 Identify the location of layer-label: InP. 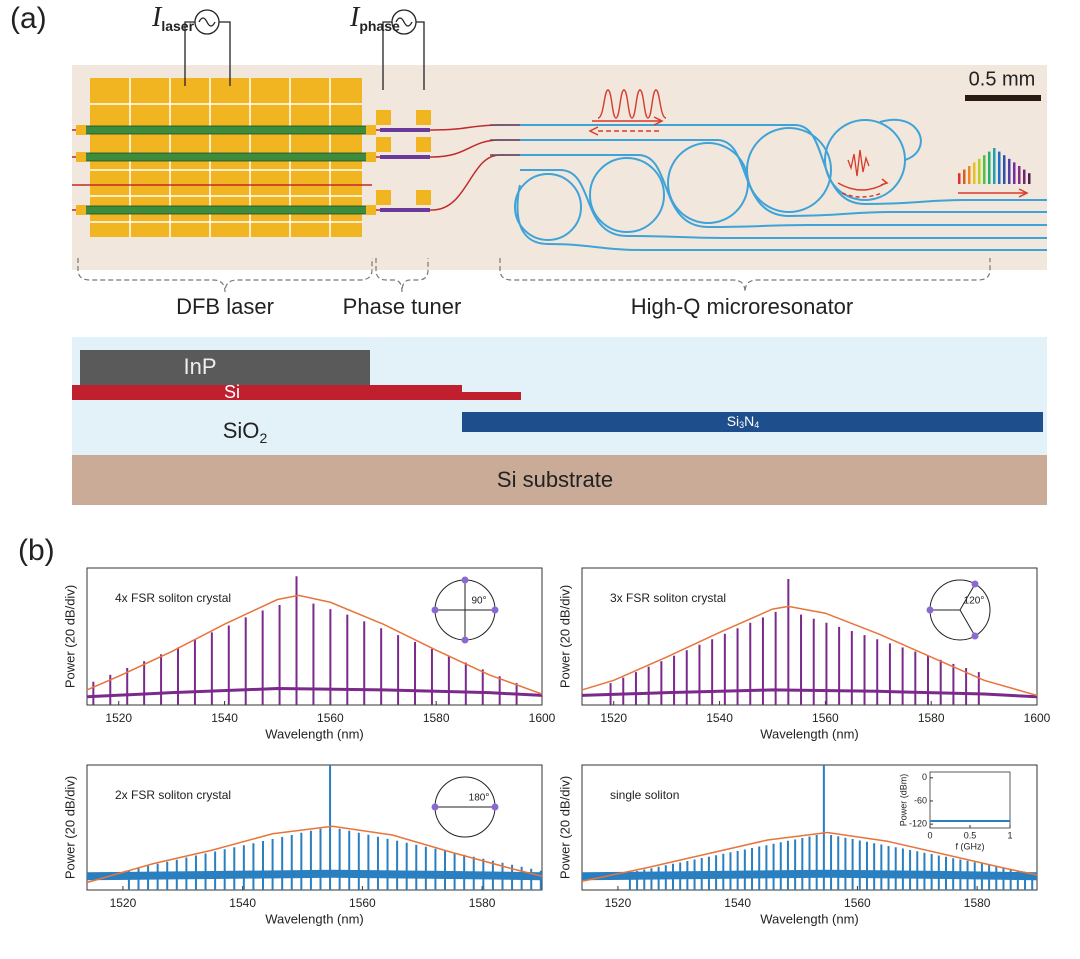
(199, 366).